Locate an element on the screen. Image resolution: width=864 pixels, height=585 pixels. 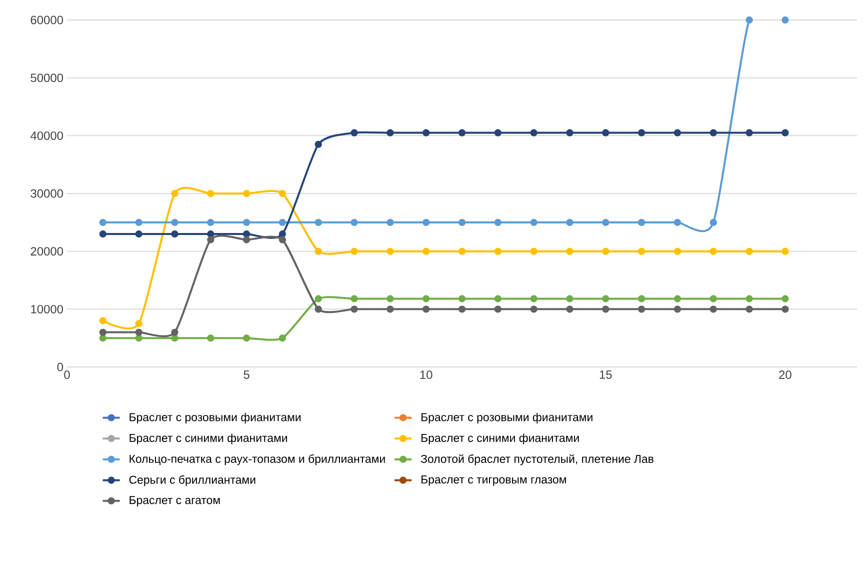
y-tick-label: 10000 is located at coordinates (47, 309).